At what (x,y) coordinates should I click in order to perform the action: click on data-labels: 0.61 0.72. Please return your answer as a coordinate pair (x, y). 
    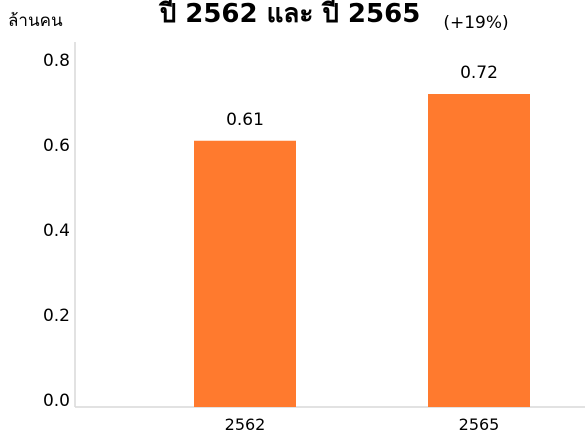
    Looking at the image, I should click on (362, 96).